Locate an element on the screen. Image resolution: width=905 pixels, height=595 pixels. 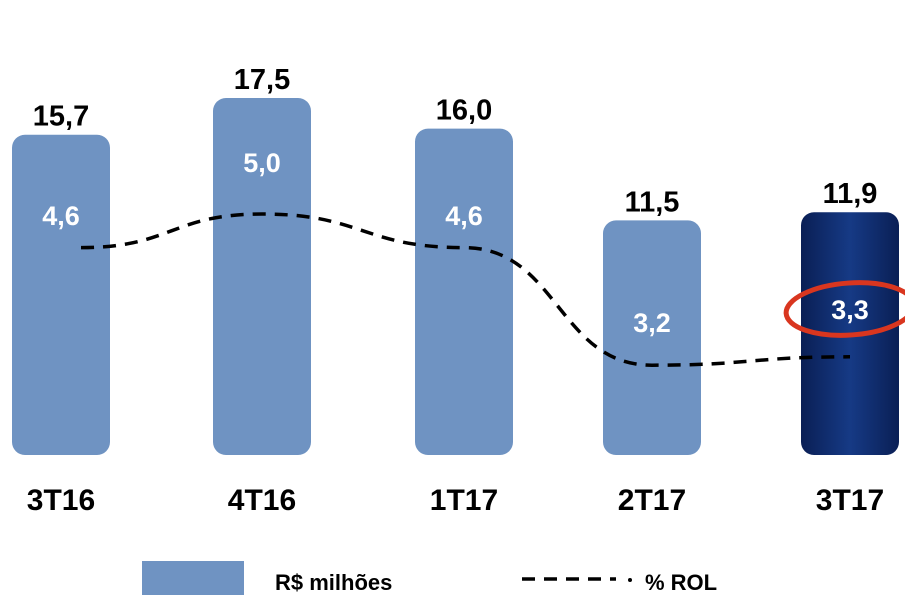
category-label: 3T17 is located at coordinates (850, 500).